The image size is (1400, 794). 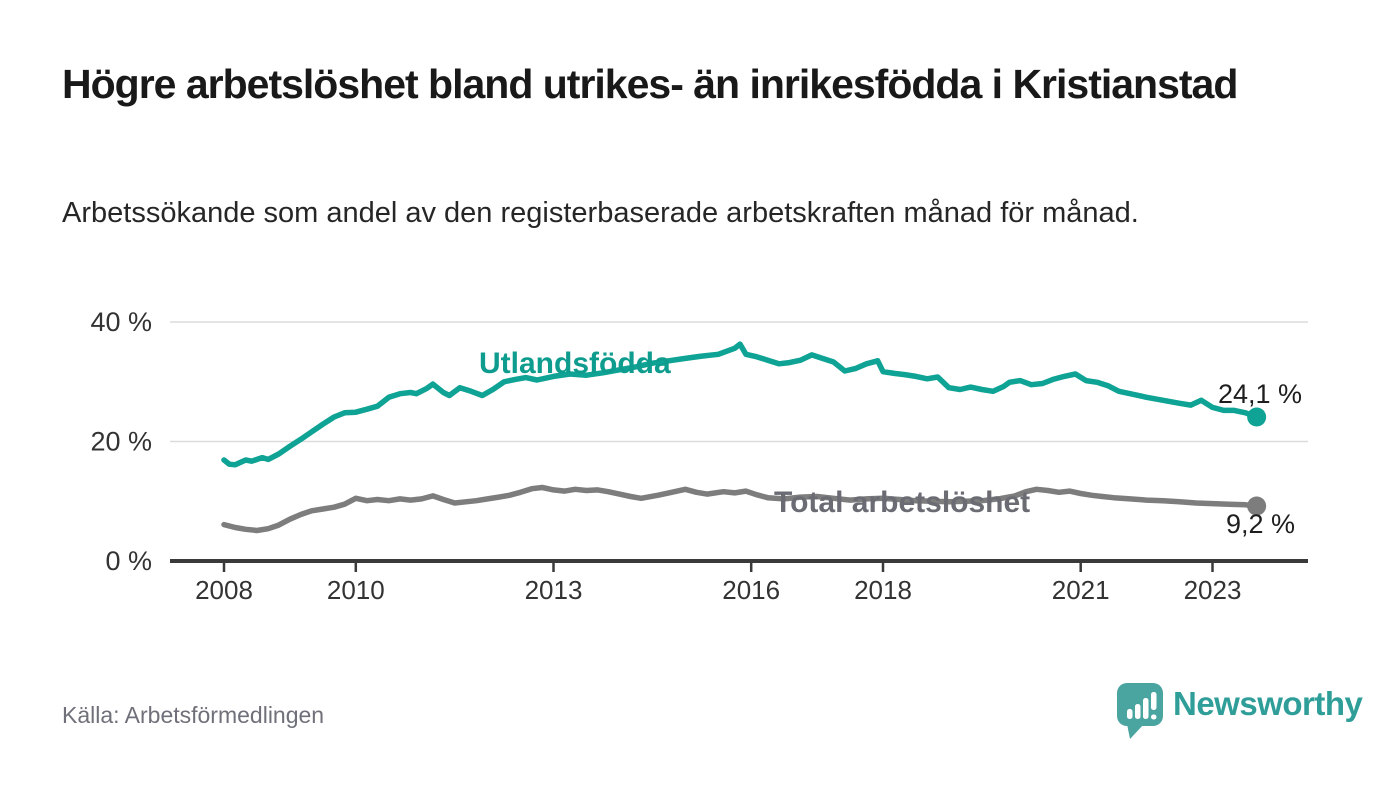 I want to click on x-axis-tick-label: 2008, so click(x=224, y=590).